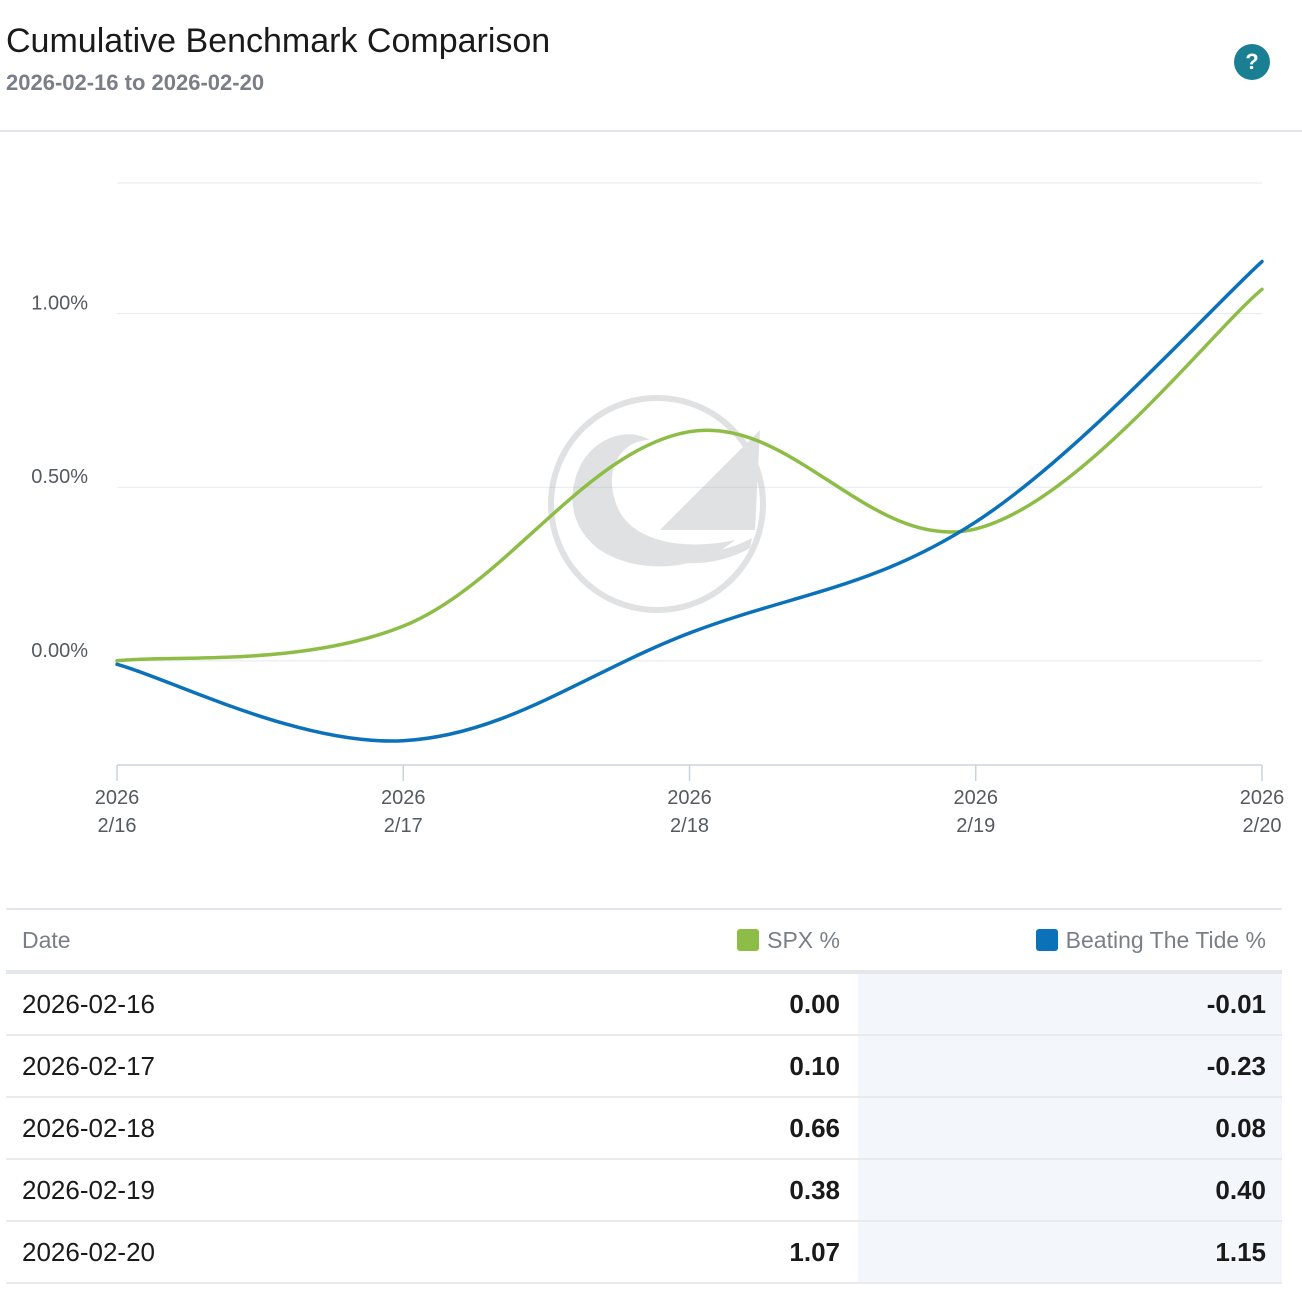 This screenshot has height=1298, width=1302. Describe the element at coordinates (88, 1065) in the screenshot. I see `date-cell: 2026-02-17` at that location.